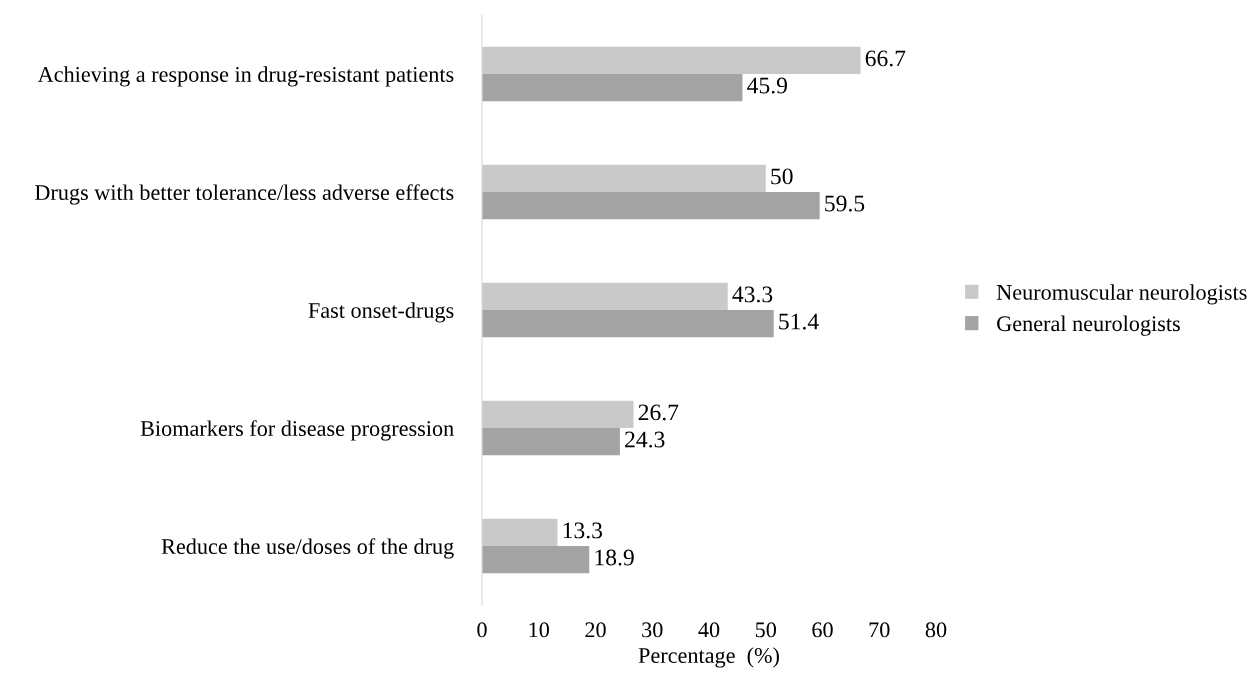  Describe the element at coordinates (709, 630) in the screenshot. I see `x-tick-label: 40` at that location.